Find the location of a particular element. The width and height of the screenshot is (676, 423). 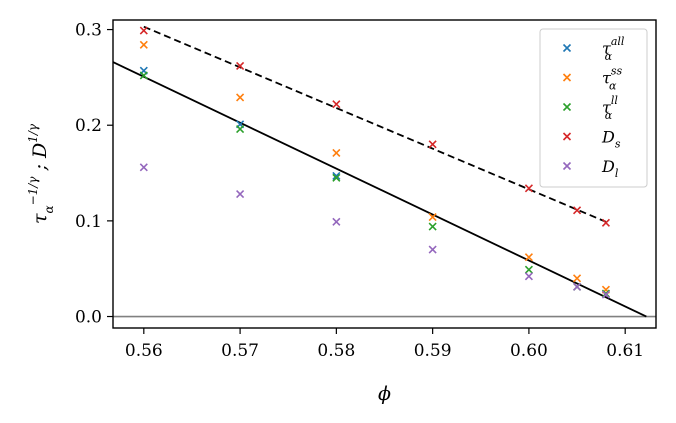

y-axis: 0.0 0.1 0.2 0.3 is located at coordinates (94, 174).